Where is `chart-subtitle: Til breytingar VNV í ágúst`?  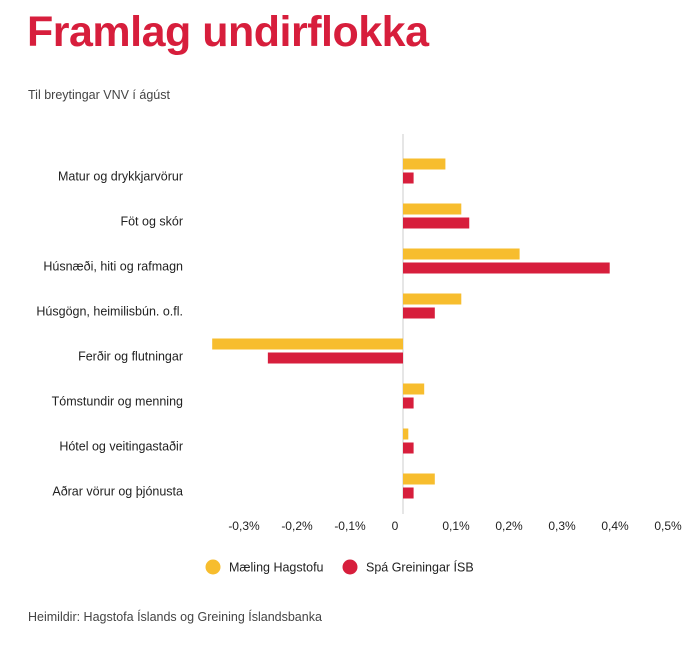 chart-subtitle: Til breytingar VNV í ágúst is located at coordinates (99, 95).